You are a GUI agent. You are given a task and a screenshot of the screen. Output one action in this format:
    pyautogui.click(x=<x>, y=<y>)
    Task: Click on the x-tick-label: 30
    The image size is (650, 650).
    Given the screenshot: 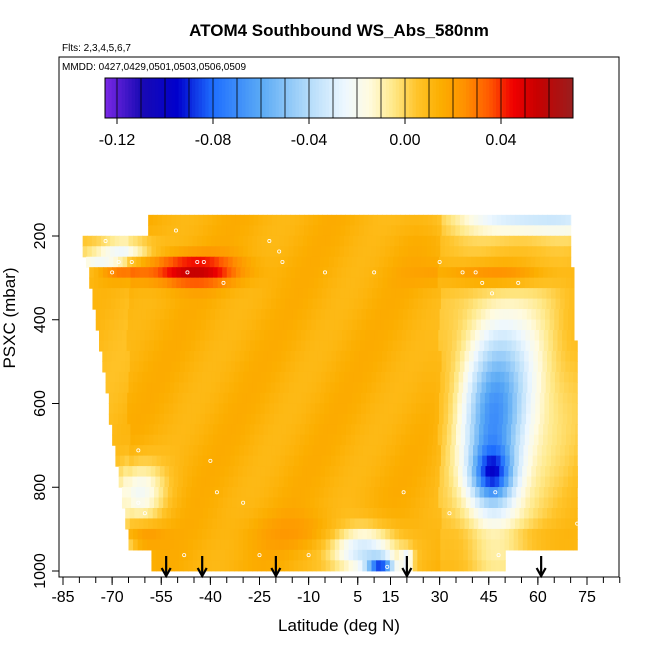 What is the action you would take?
    pyautogui.click(x=440, y=597)
    